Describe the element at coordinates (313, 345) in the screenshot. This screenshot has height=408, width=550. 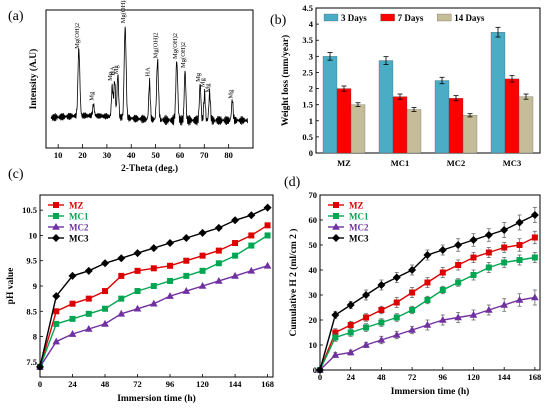
I see `y-tick-label-1: 10` at that location.